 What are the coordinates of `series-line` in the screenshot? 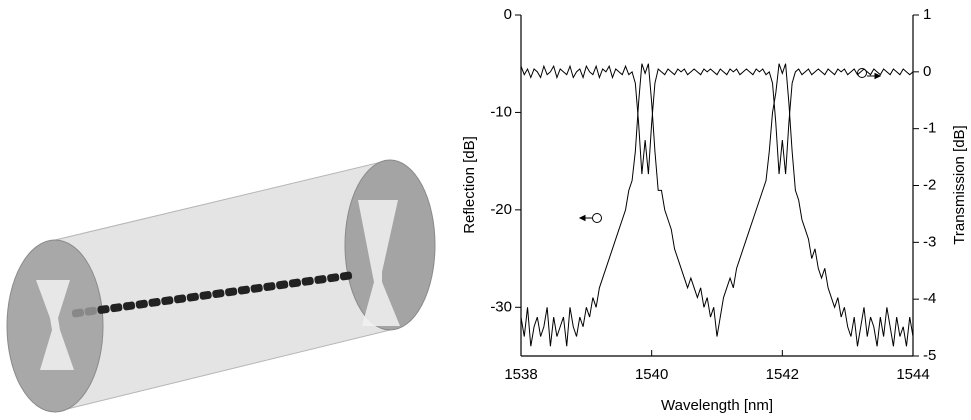 It's located at (717, 119).